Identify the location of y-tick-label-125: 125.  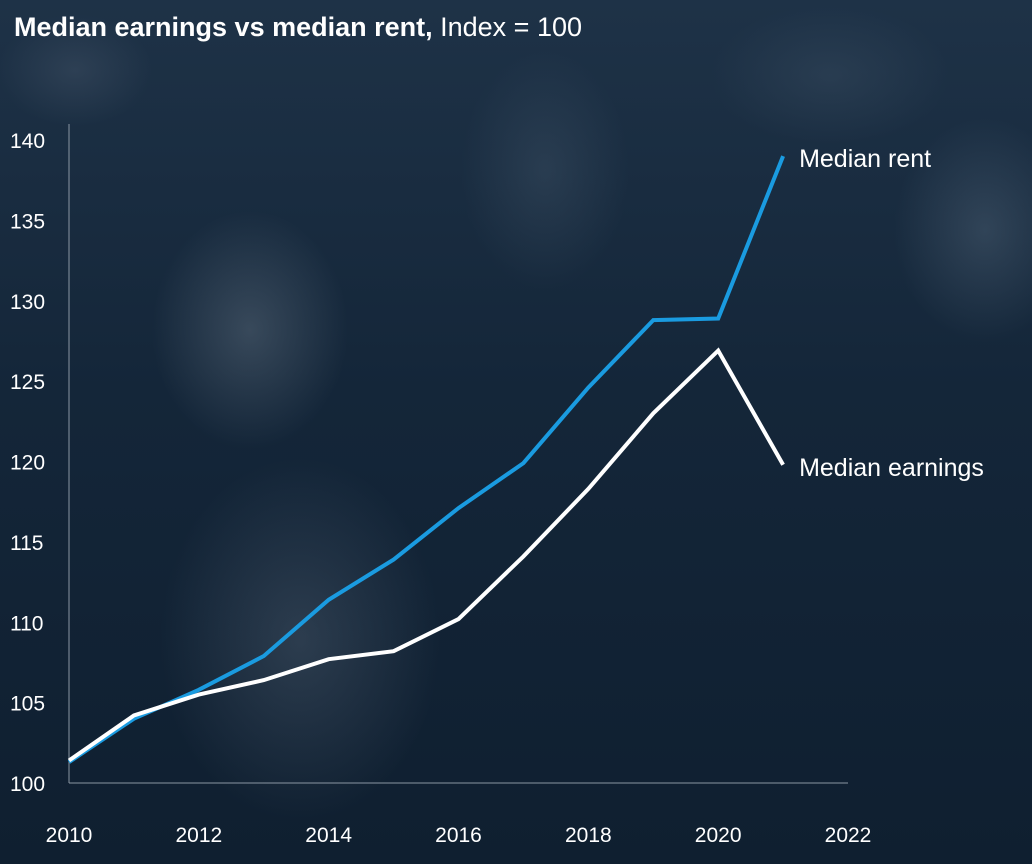
(27, 382).